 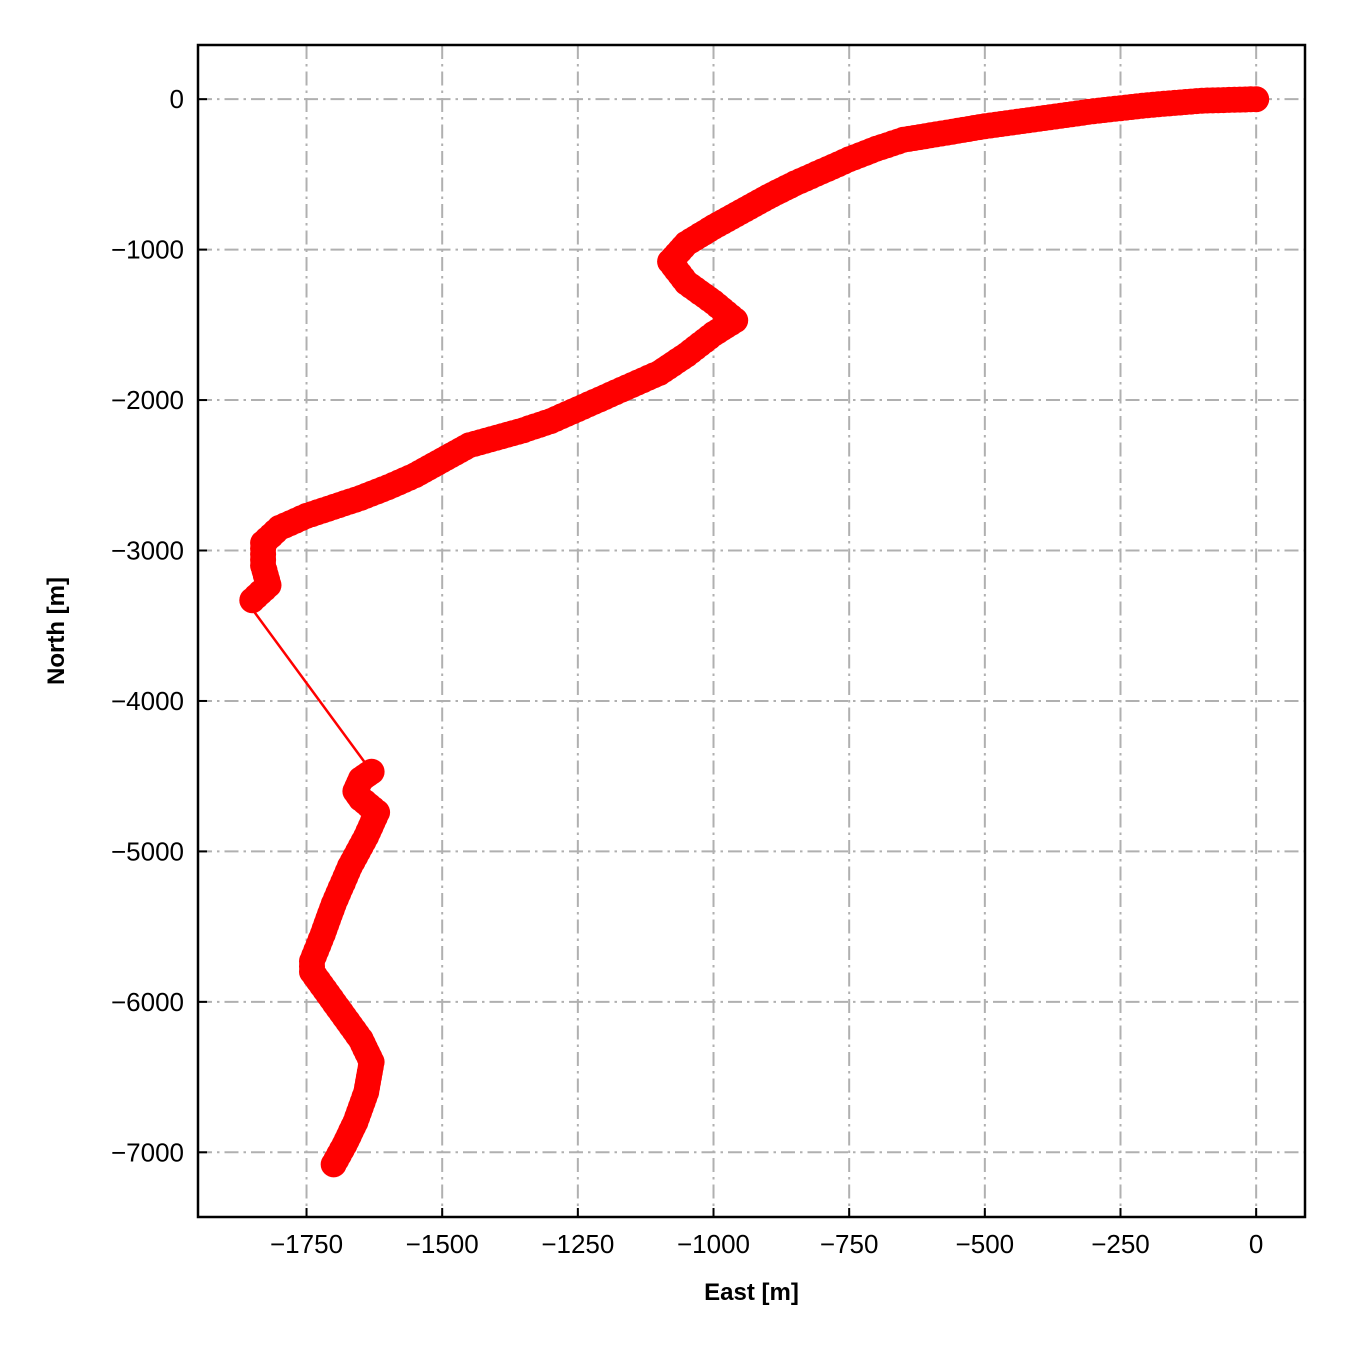 What do you see at coordinates (1256, 1244) in the screenshot?
I see `x-tick-label: 0` at bounding box center [1256, 1244].